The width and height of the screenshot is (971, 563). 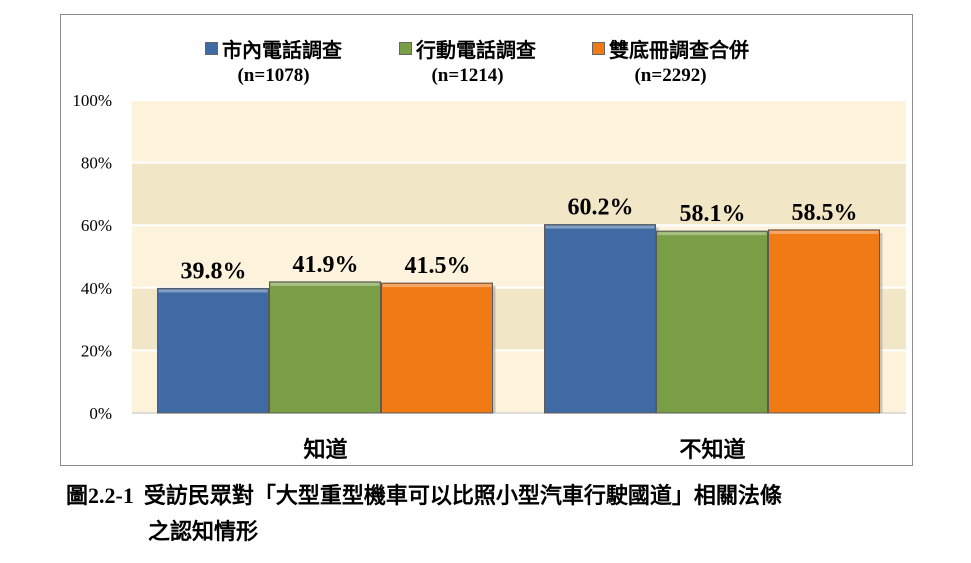 I want to click on x-category-label: 知道, so click(x=325, y=450).